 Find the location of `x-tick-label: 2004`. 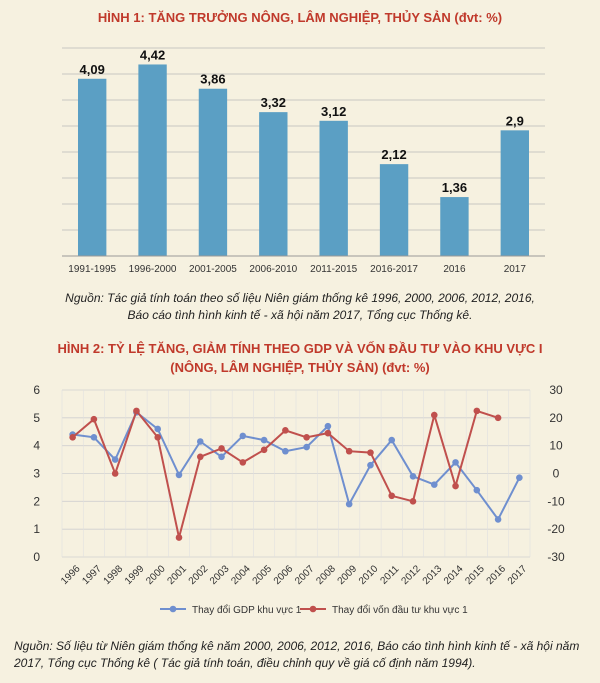

x-tick-label: 2004 is located at coordinates (241, 575).